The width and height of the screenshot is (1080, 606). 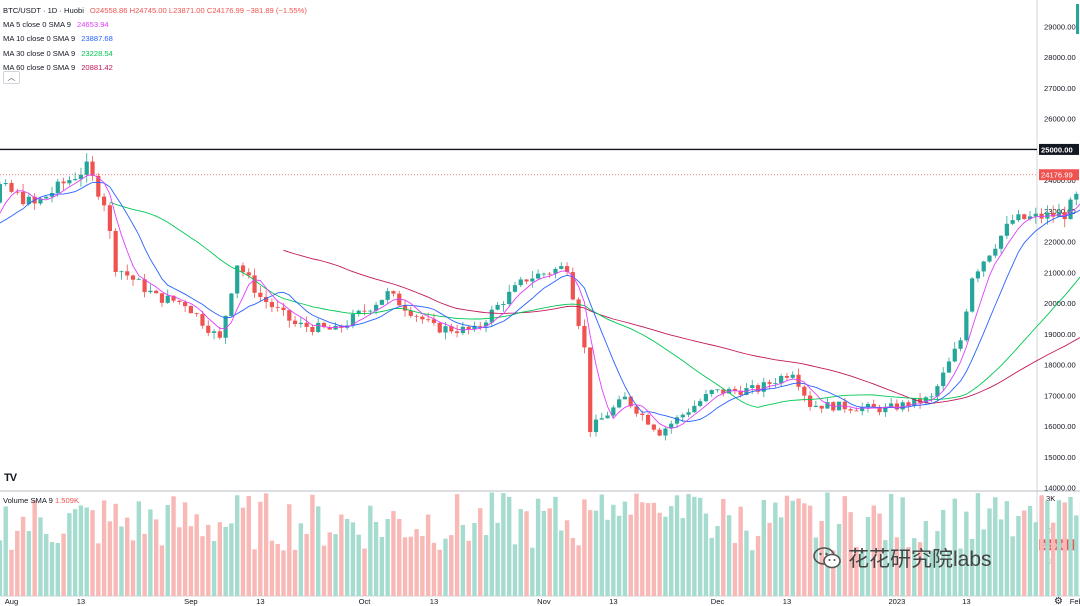 I want to click on indicator-label: MA 5 close 0 SMA 9, so click(x=37, y=25).